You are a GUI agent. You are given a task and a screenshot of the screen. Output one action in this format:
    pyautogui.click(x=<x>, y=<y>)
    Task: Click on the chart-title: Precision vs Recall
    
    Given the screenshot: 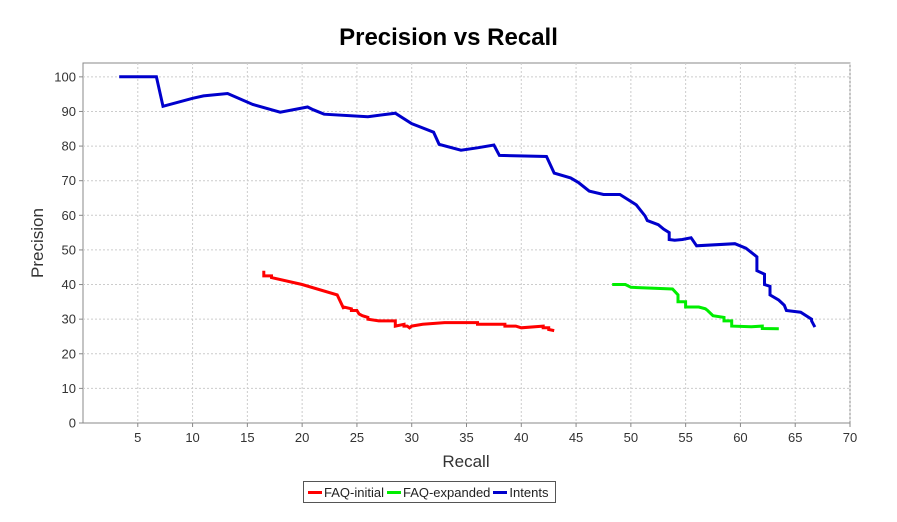 What is the action you would take?
    pyautogui.click(x=448, y=37)
    